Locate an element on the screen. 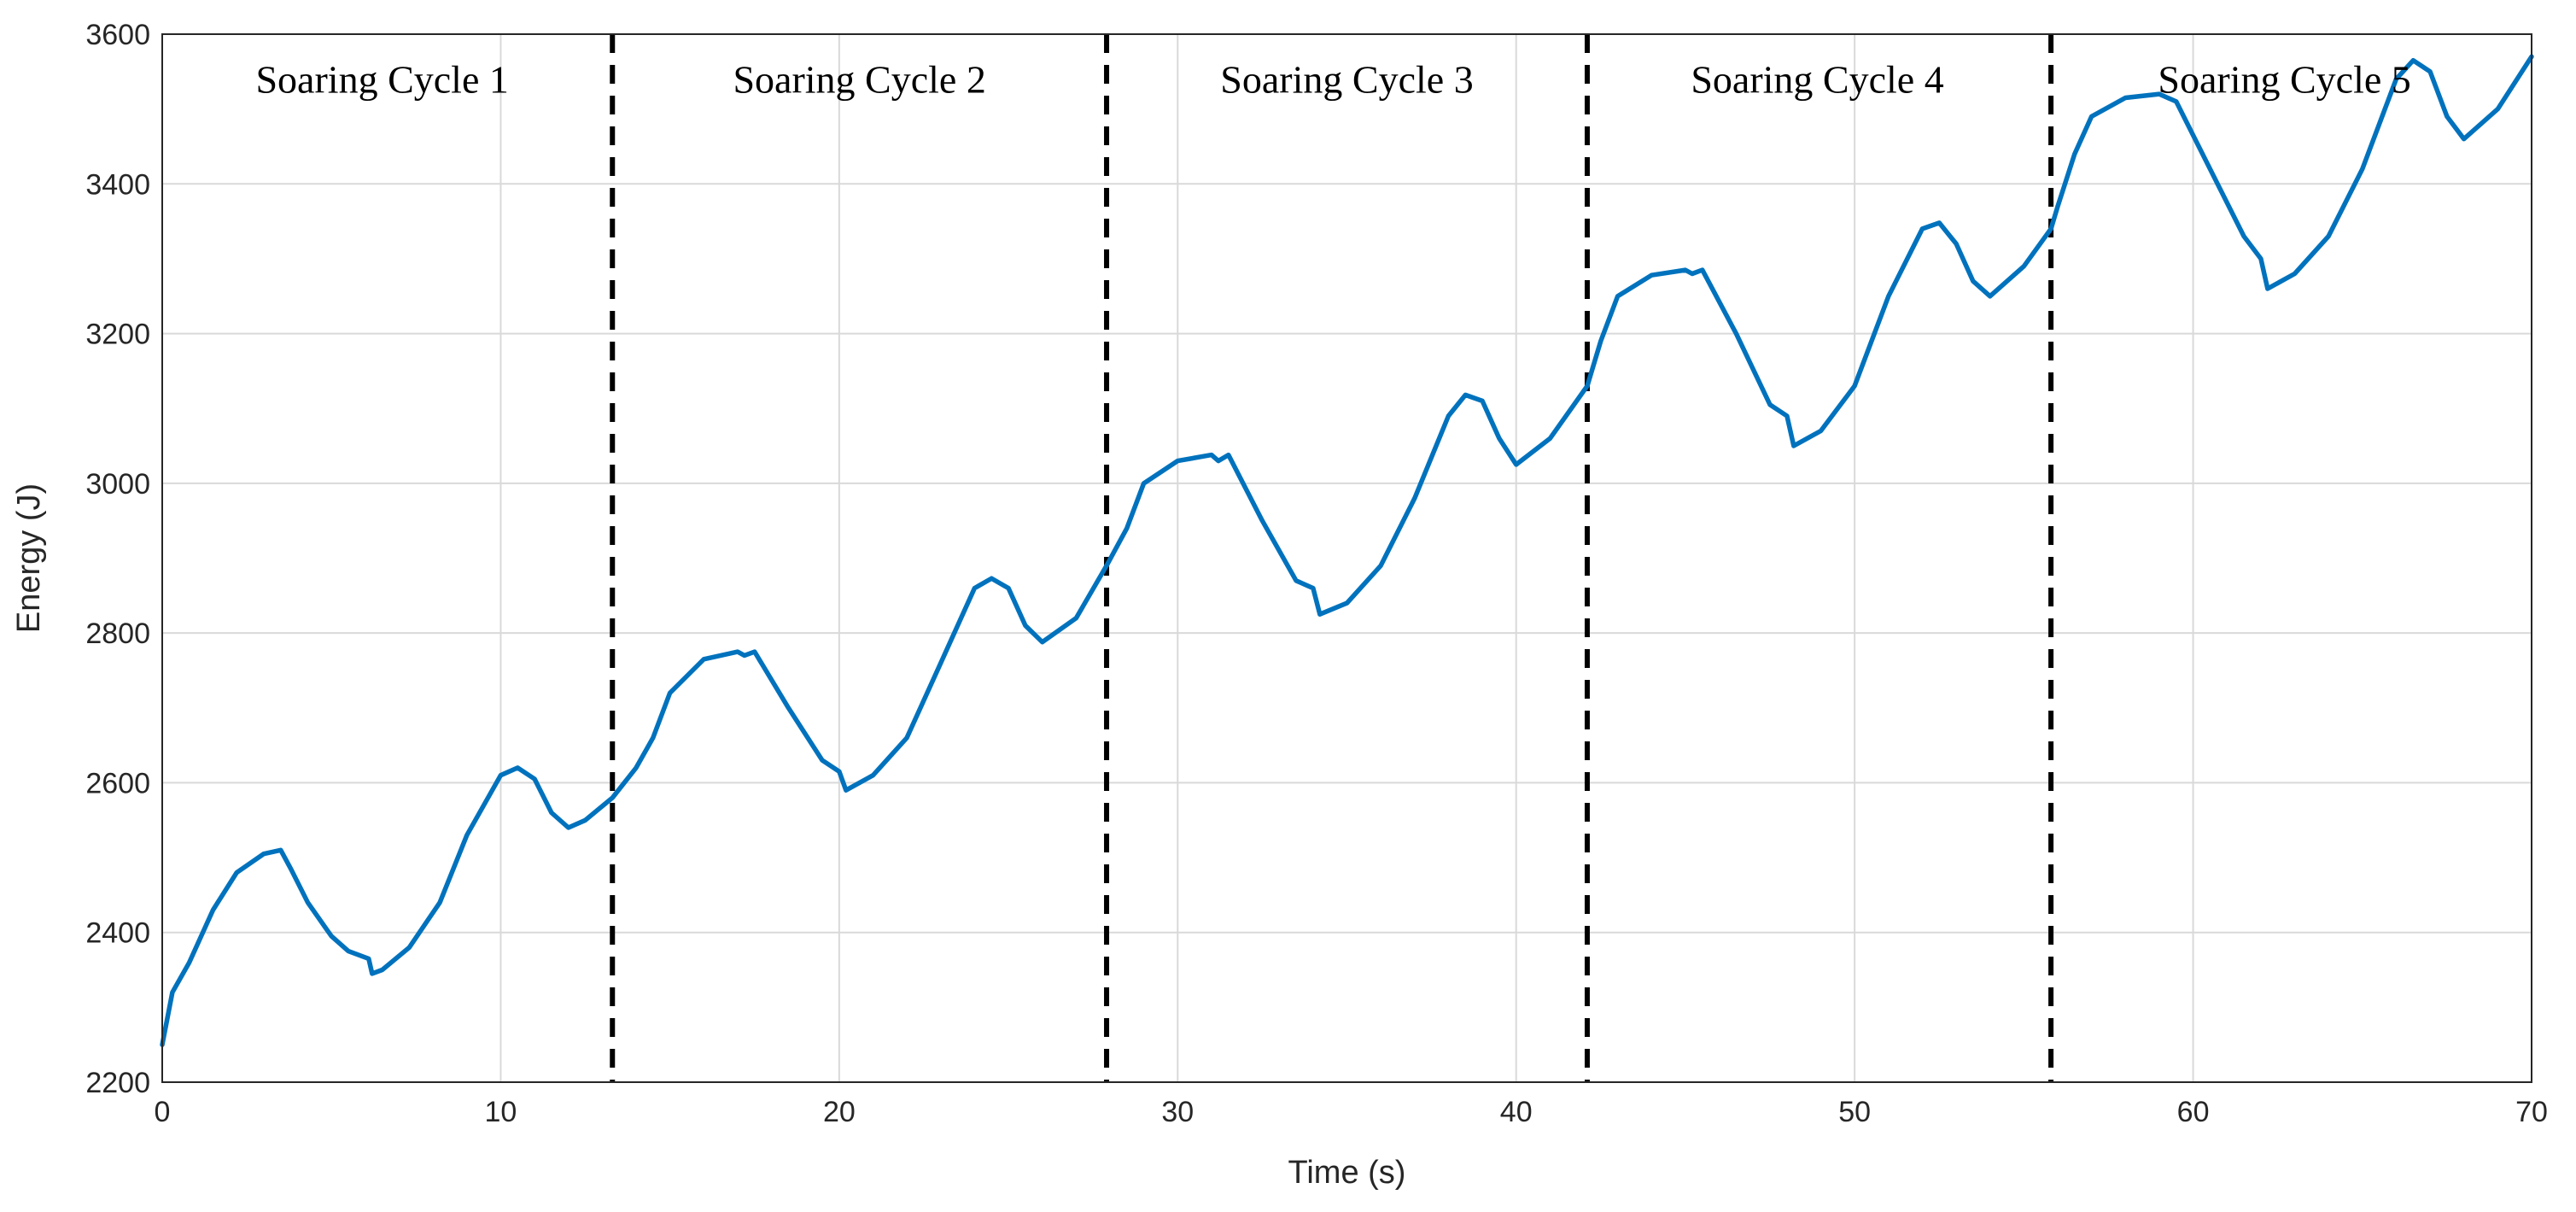  cycle-label-3: Soaring Cycle 3 is located at coordinates (1346, 80).